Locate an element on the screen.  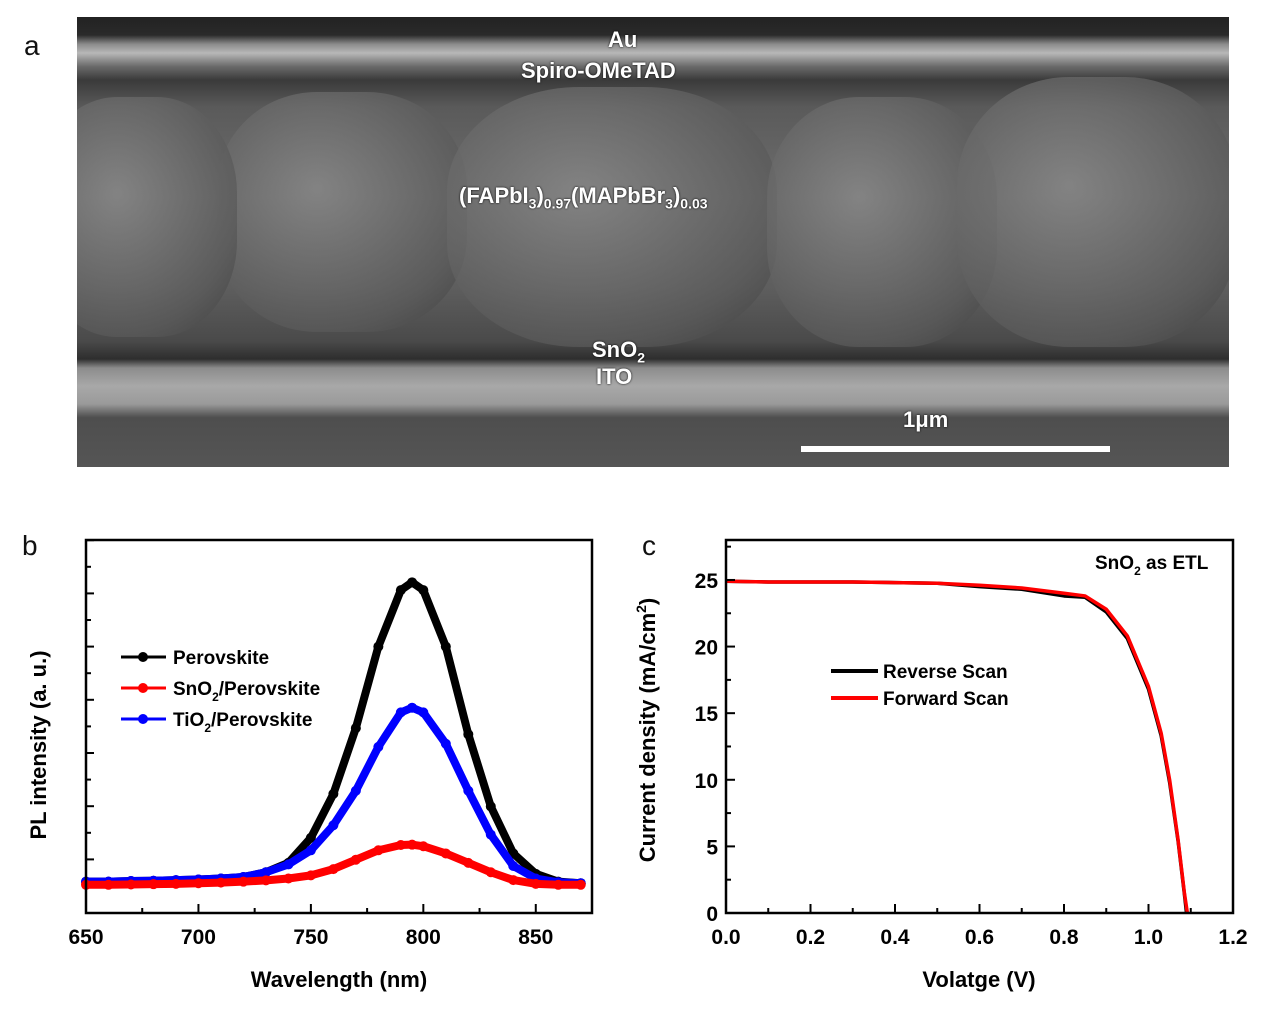
legend-label-main: TiO is located at coordinates (188, 720).